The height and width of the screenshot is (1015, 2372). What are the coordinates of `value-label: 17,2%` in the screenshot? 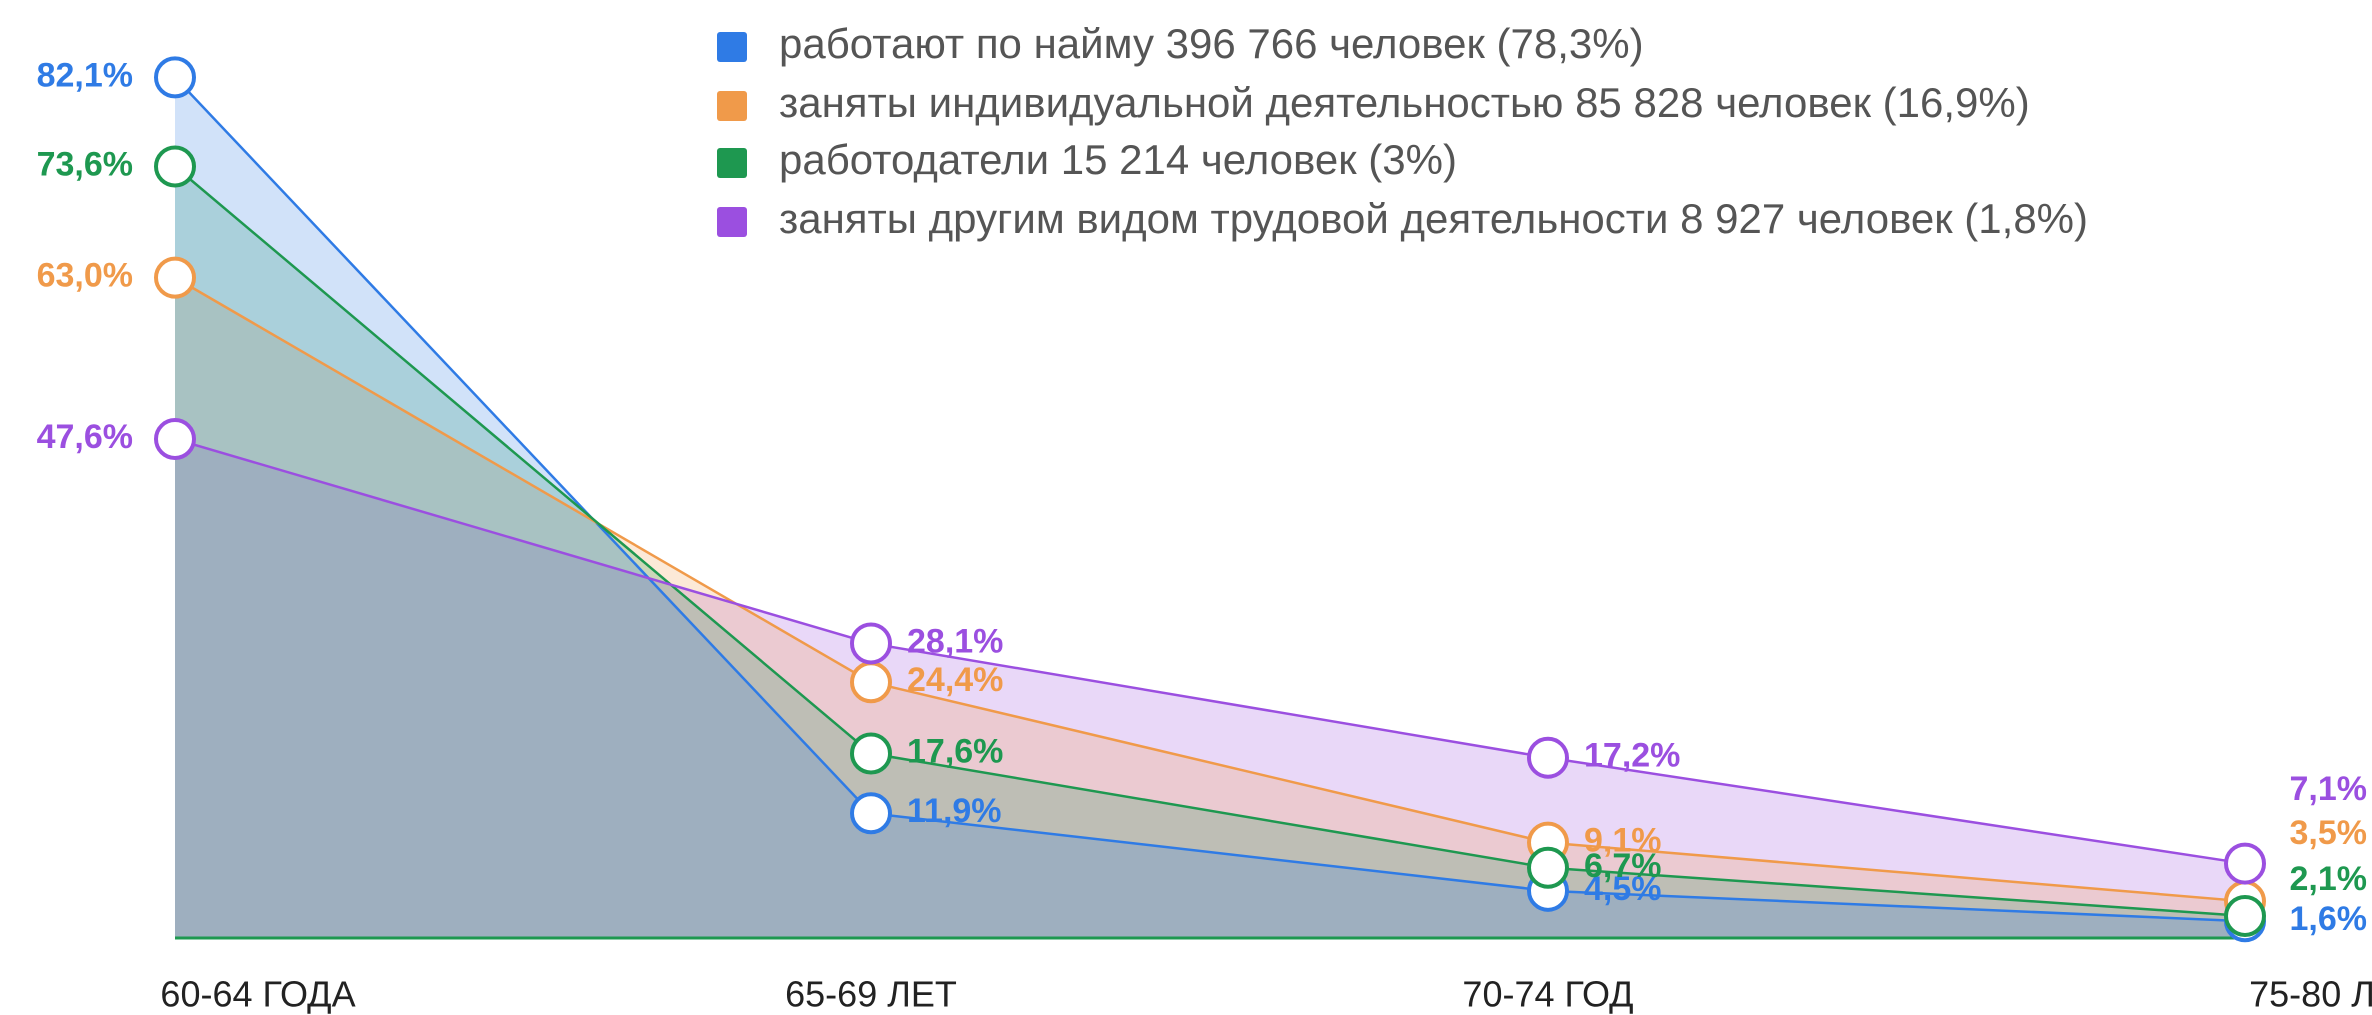 It's located at (1632, 756).